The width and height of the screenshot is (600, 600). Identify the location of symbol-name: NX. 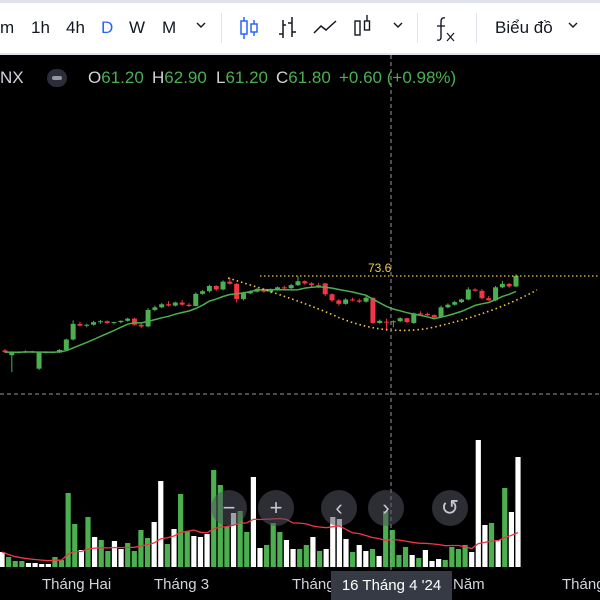
(12, 77).